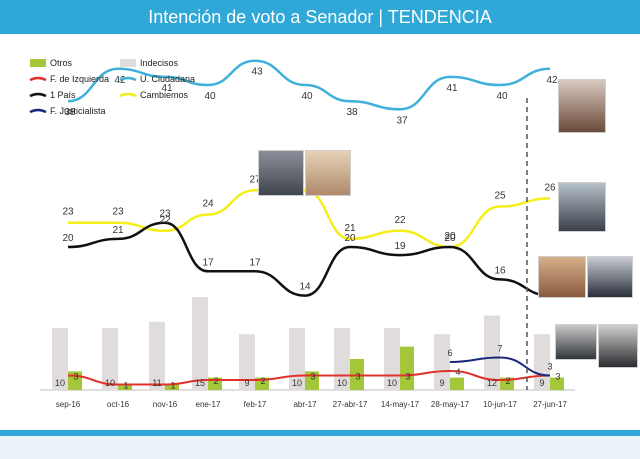 This screenshot has height=459, width=640. Describe the element at coordinates (549, 367) in the screenshot. I see `data-label-f-justicialista: 3` at that location.